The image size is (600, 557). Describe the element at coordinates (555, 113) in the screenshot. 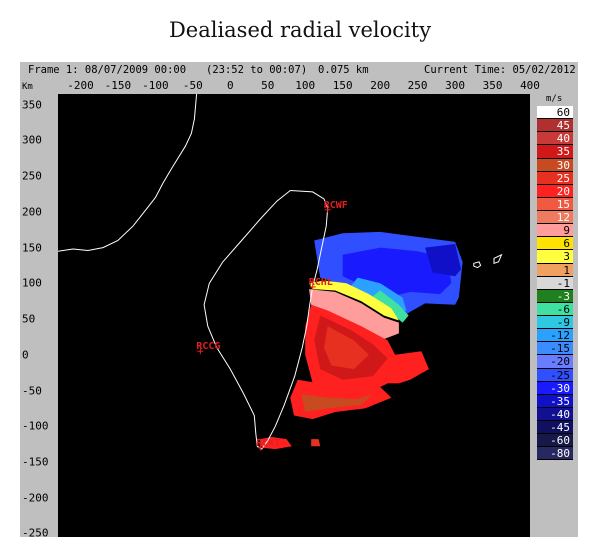

I see `colorbar-swatch: 60` at that location.